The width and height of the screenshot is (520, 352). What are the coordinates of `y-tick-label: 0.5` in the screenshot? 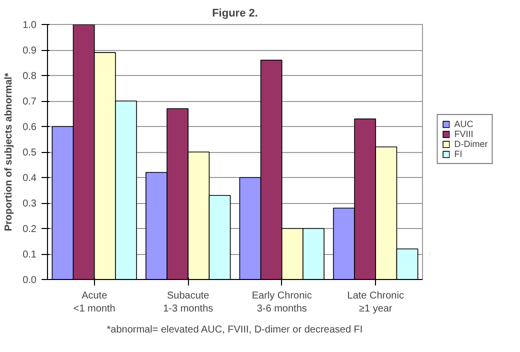 It's located at (29, 153).